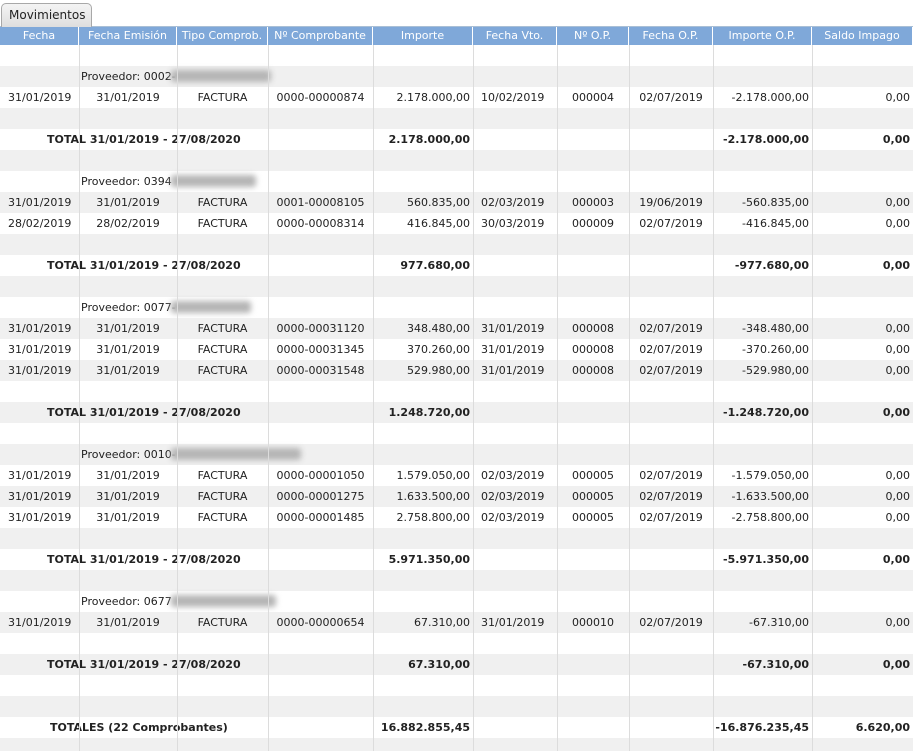 The width and height of the screenshot is (913, 751). What do you see at coordinates (771, 265) in the screenshot?
I see `total-importe-op: -977.680,00` at bounding box center [771, 265].